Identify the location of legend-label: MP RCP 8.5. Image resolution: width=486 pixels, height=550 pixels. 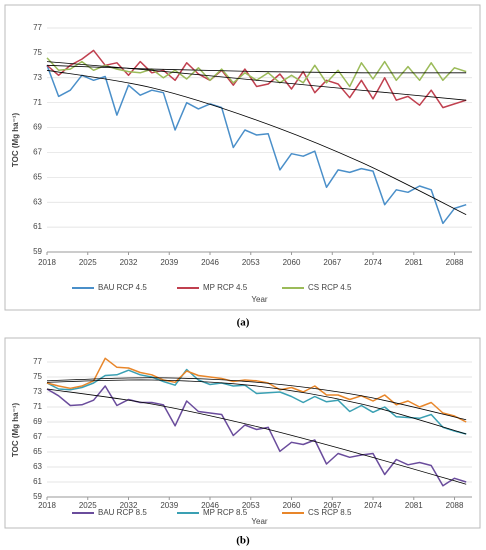
(225, 512).